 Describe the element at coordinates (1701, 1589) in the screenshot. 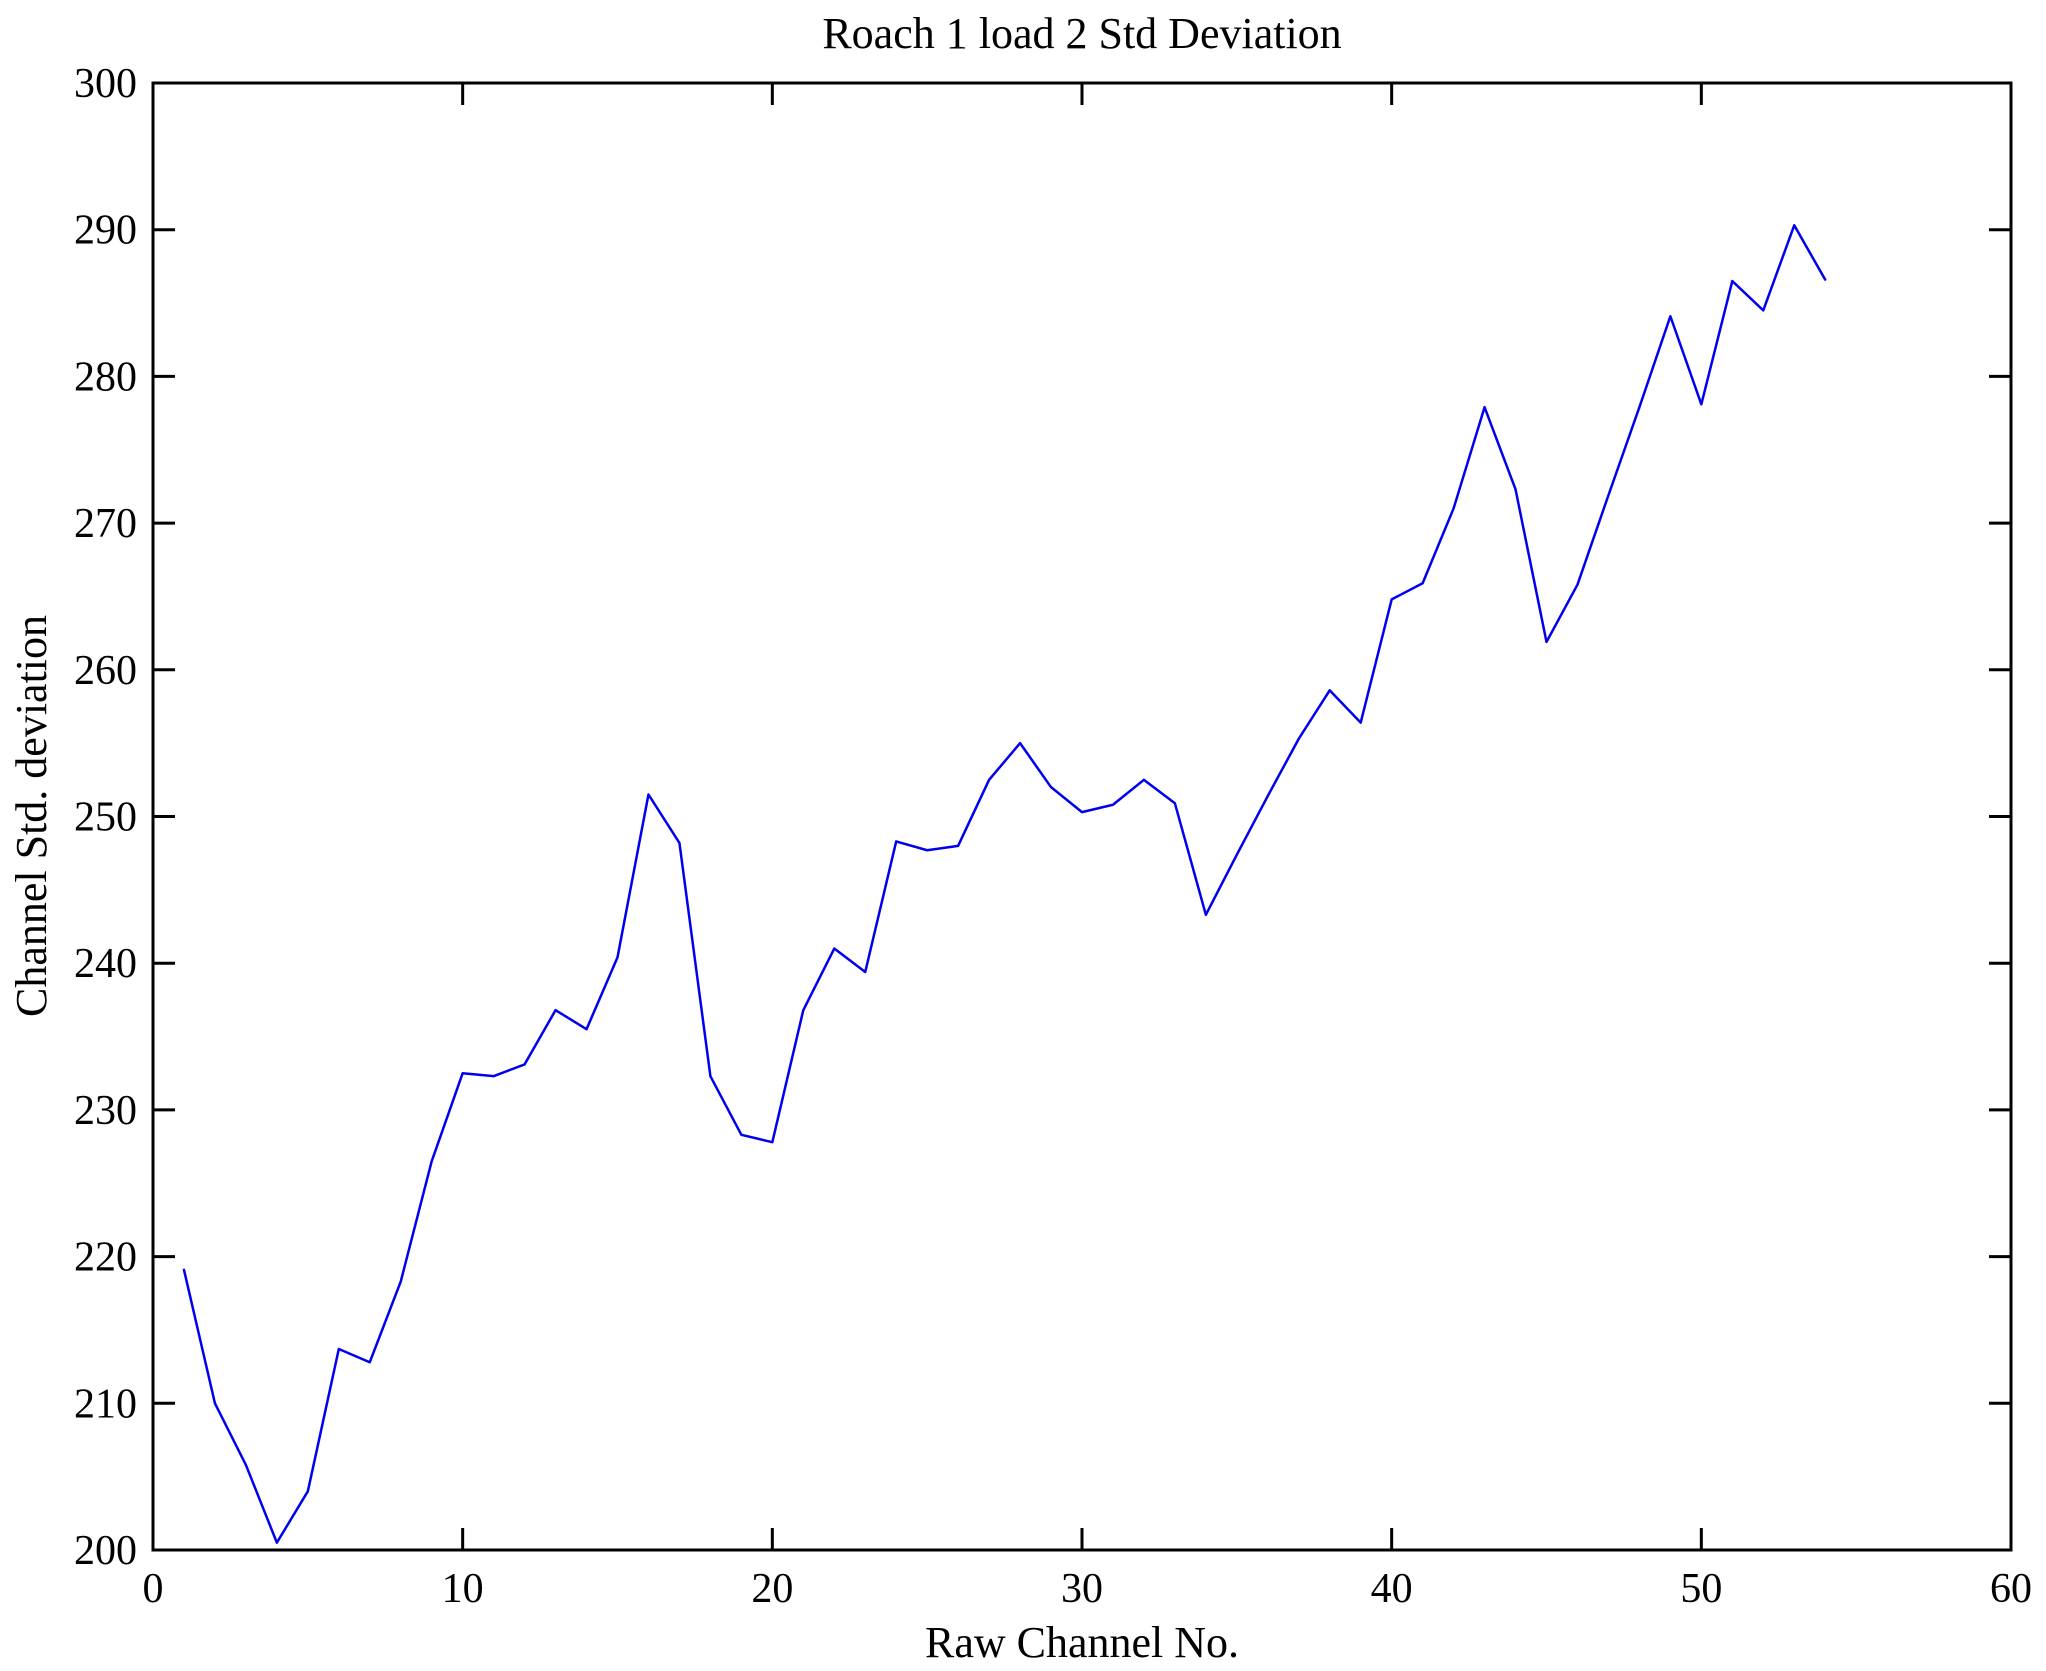

I see `x-tick-label: 50` at that location.